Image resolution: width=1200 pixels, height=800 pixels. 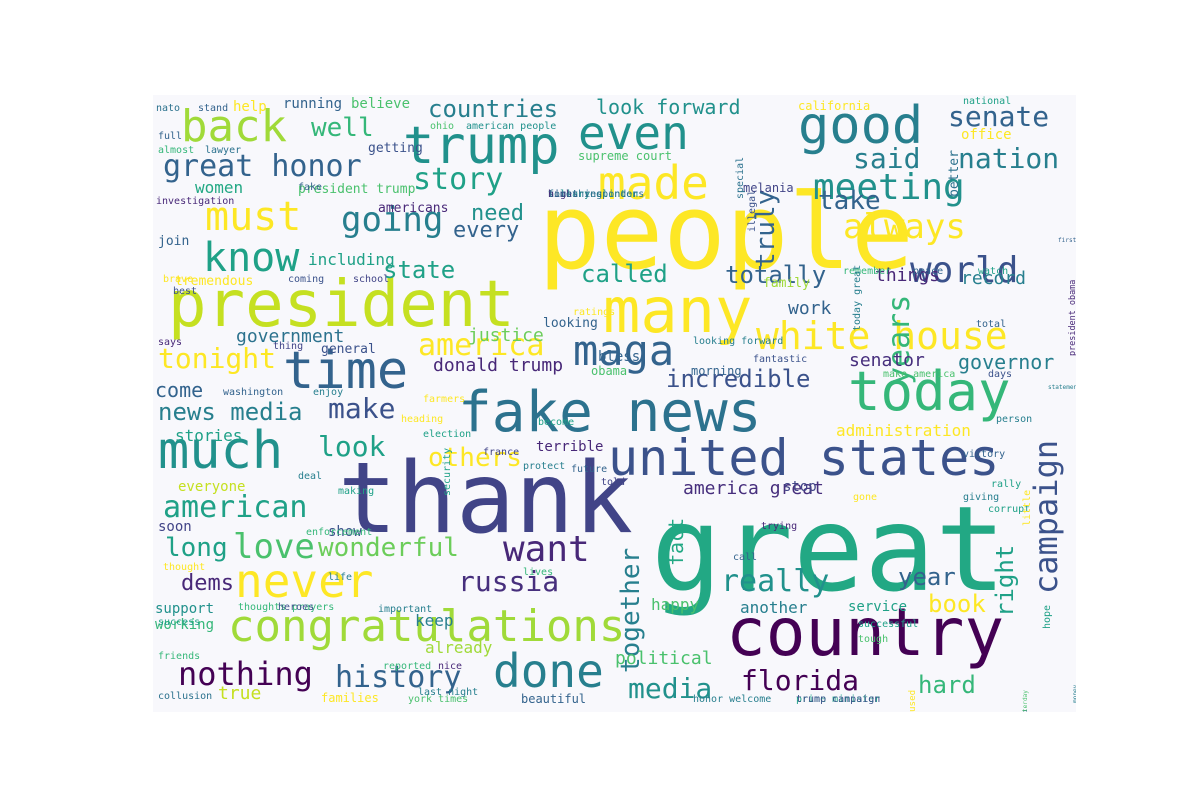 I want to click on word-california: california, so click(x=834, y=106).